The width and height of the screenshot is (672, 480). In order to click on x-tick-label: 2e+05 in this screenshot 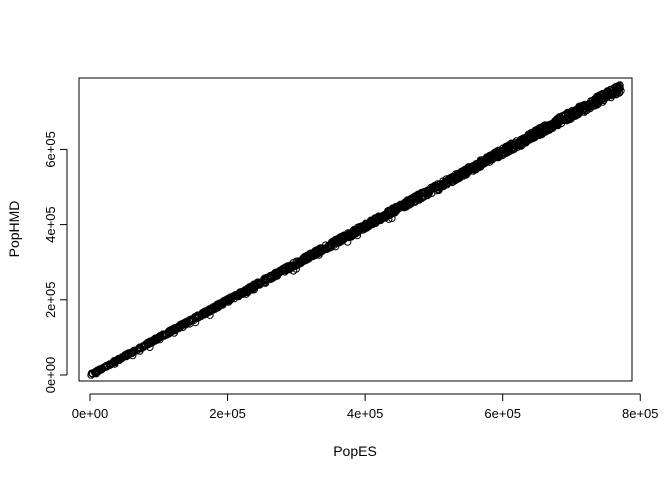, I will do `click(227, 413)`.